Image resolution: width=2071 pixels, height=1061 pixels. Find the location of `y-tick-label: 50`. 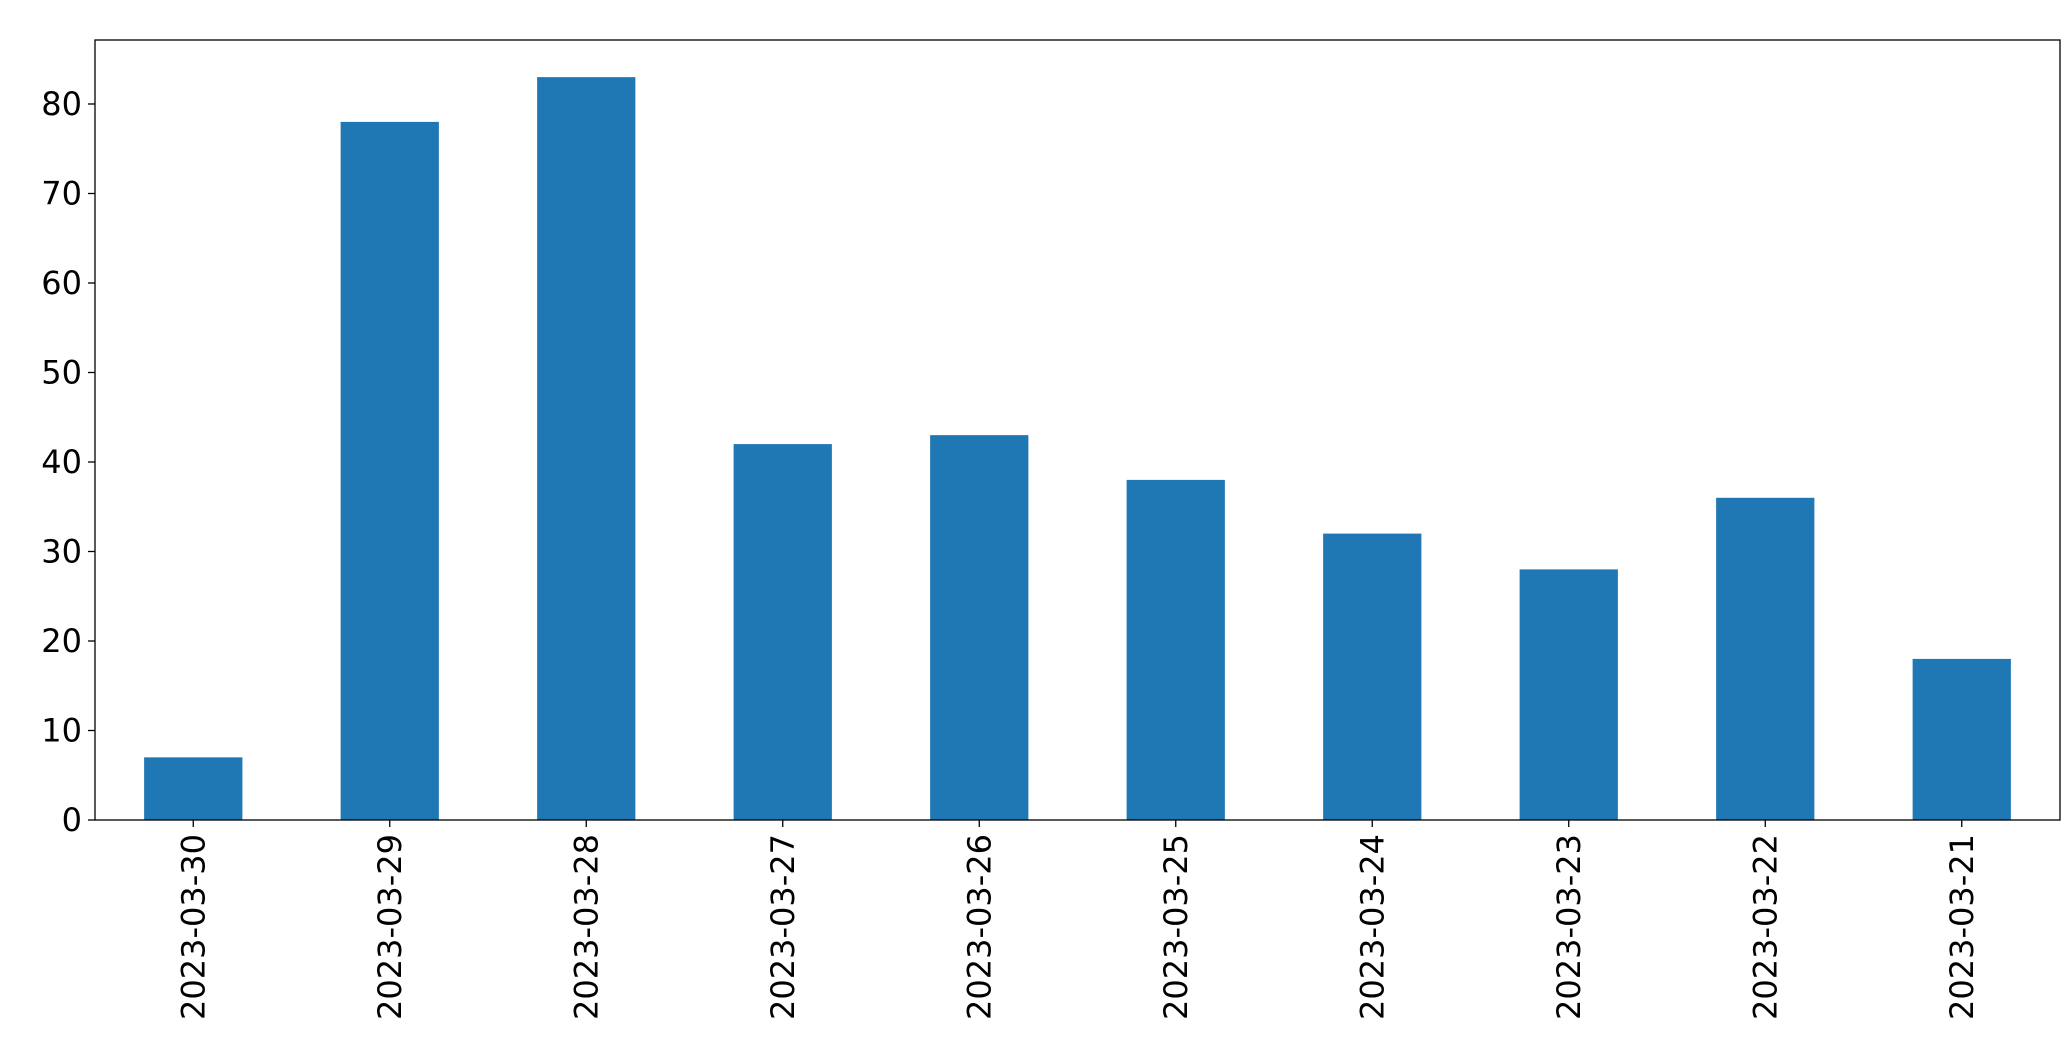

y-tick-label: 50 is located at coordinates (61, 372).